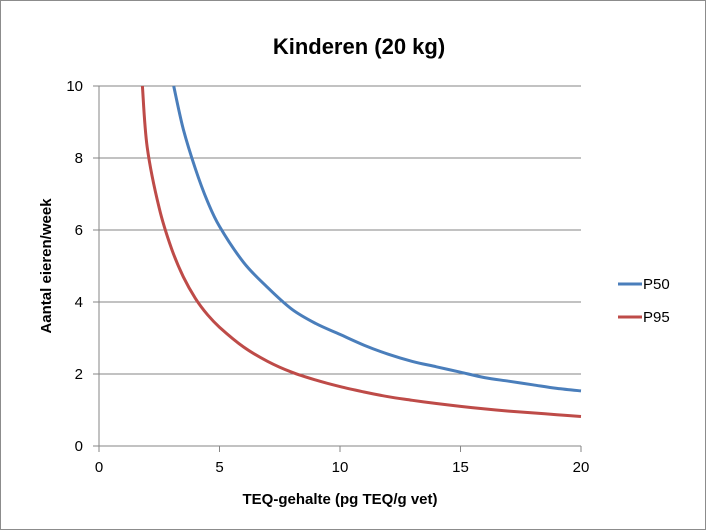  Describe the element at coordinates (79, 374) in the screenshot. I see `y-tick-label: 2` at that location.